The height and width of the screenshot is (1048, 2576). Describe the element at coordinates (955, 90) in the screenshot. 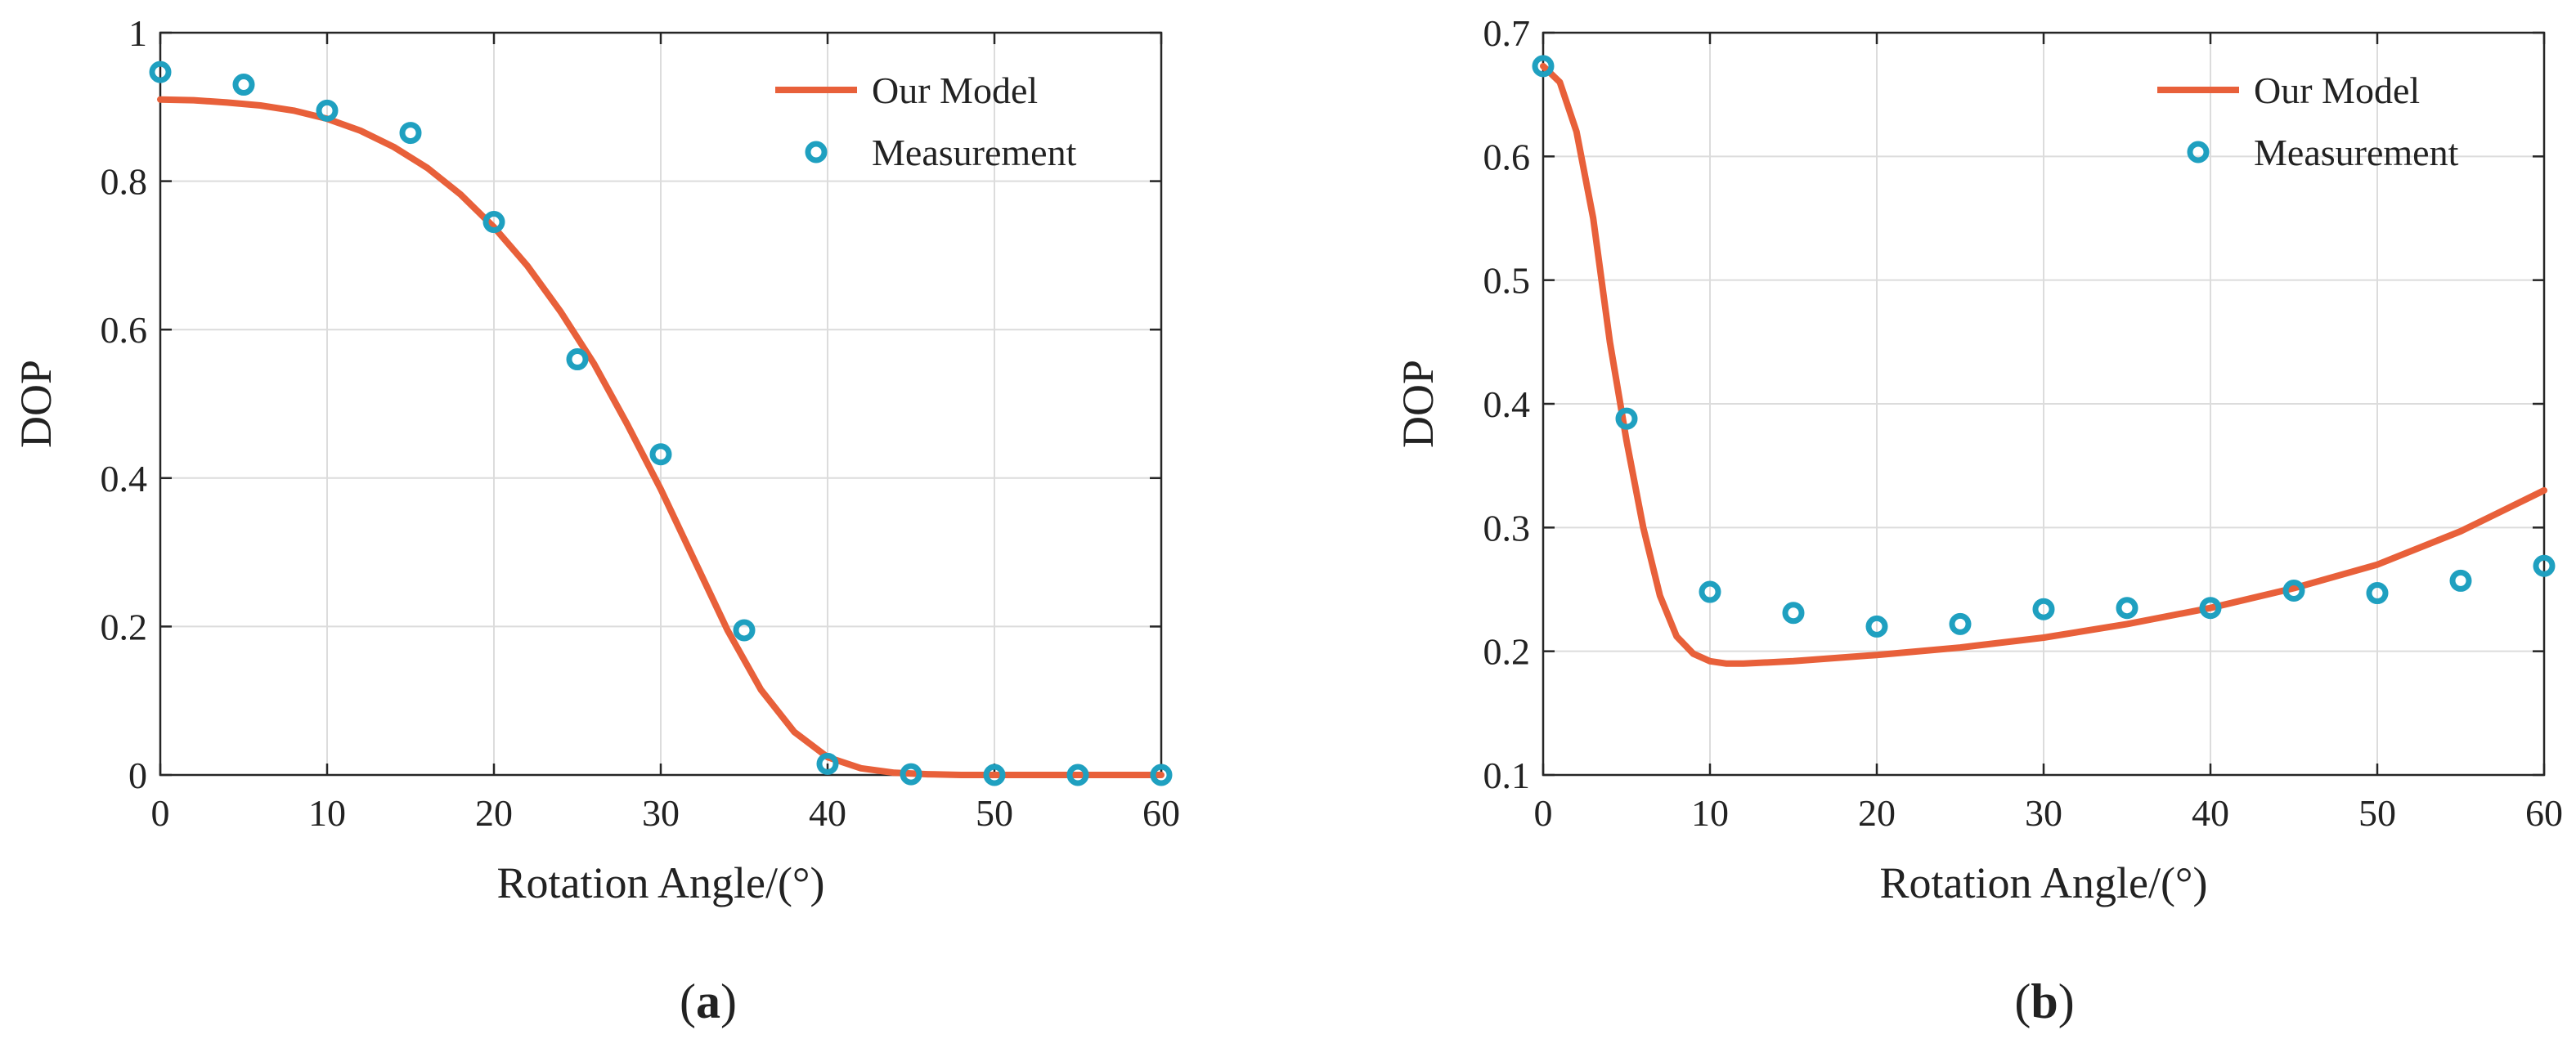

I see `chart-a-legend-label-model: Our Model` at that location.